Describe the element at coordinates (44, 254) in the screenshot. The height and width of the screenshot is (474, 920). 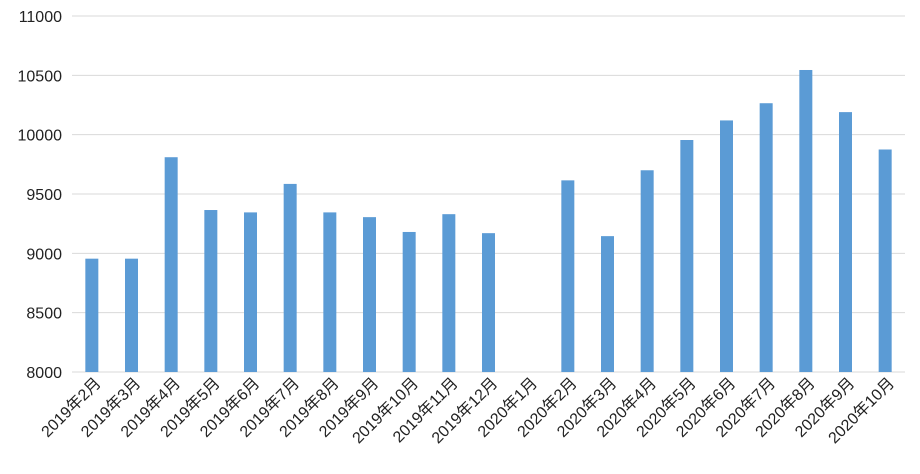
I see `y-tick-label: 9000` at that location.